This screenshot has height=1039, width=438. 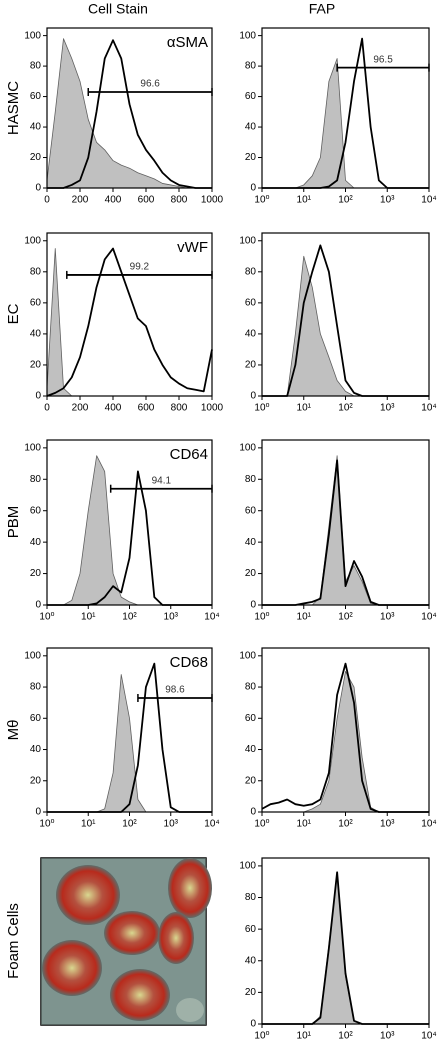 What do you see at coordinates (179, 408) in the screenshot?
I see `x-tick-label: 800` at bounding box center [179, 408].